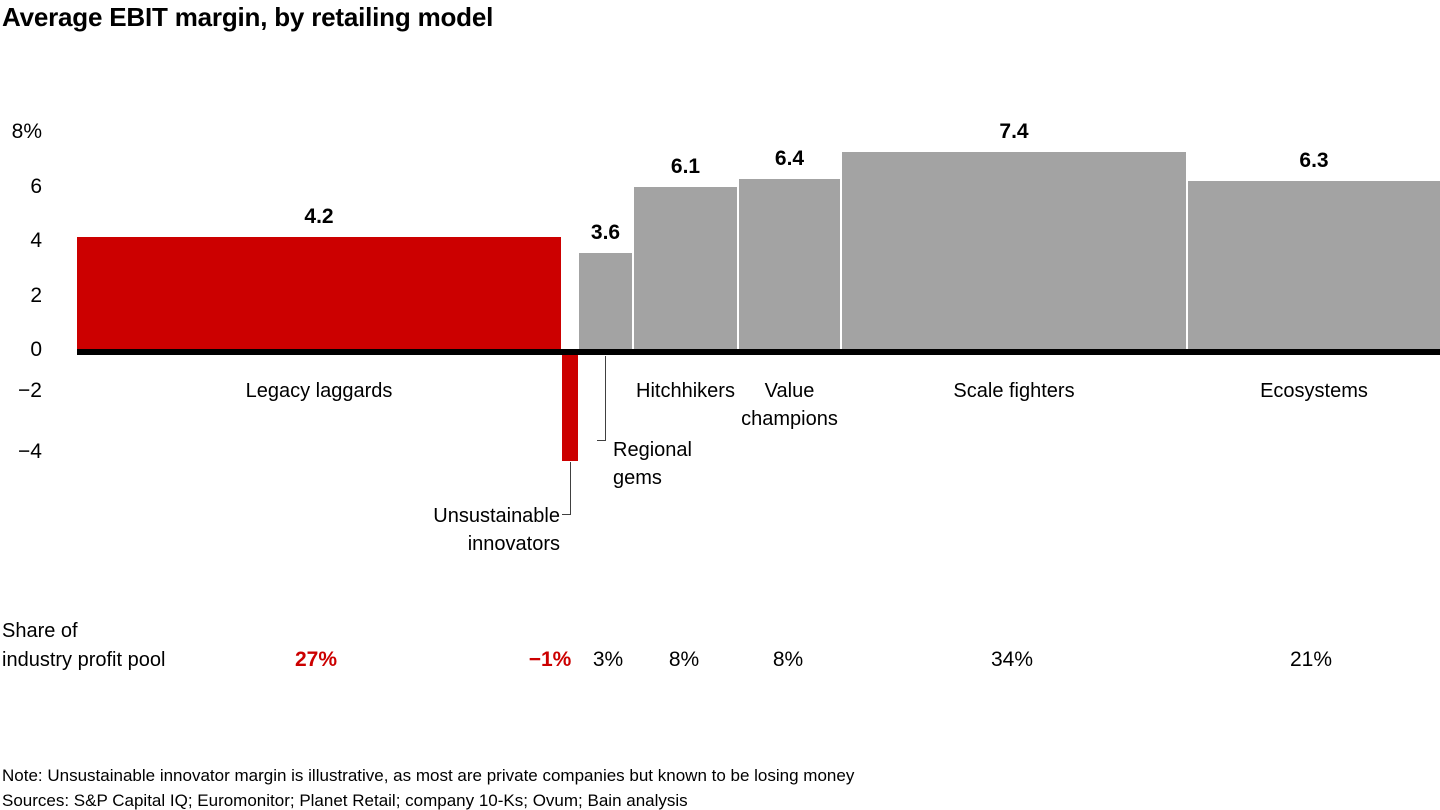 This screenshot has height=810, width=1440. I want to click on y-tick-label-4: 4, so click(36, 240).